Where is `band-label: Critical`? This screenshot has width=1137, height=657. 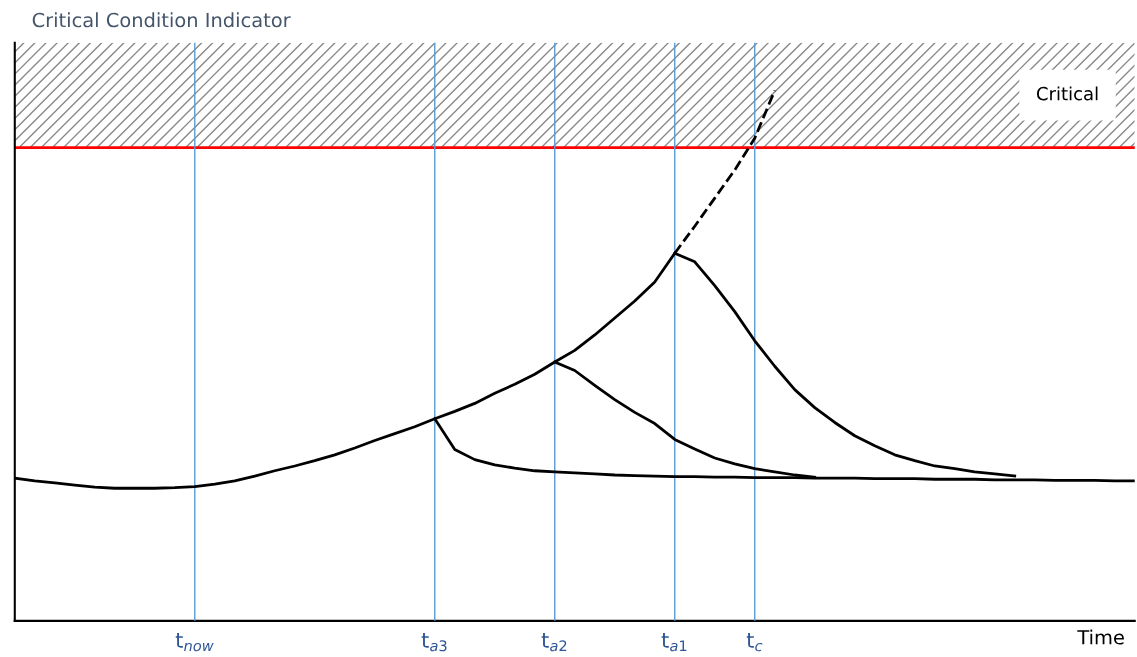 band-label: Critical is located at coordinates (1067, 93).